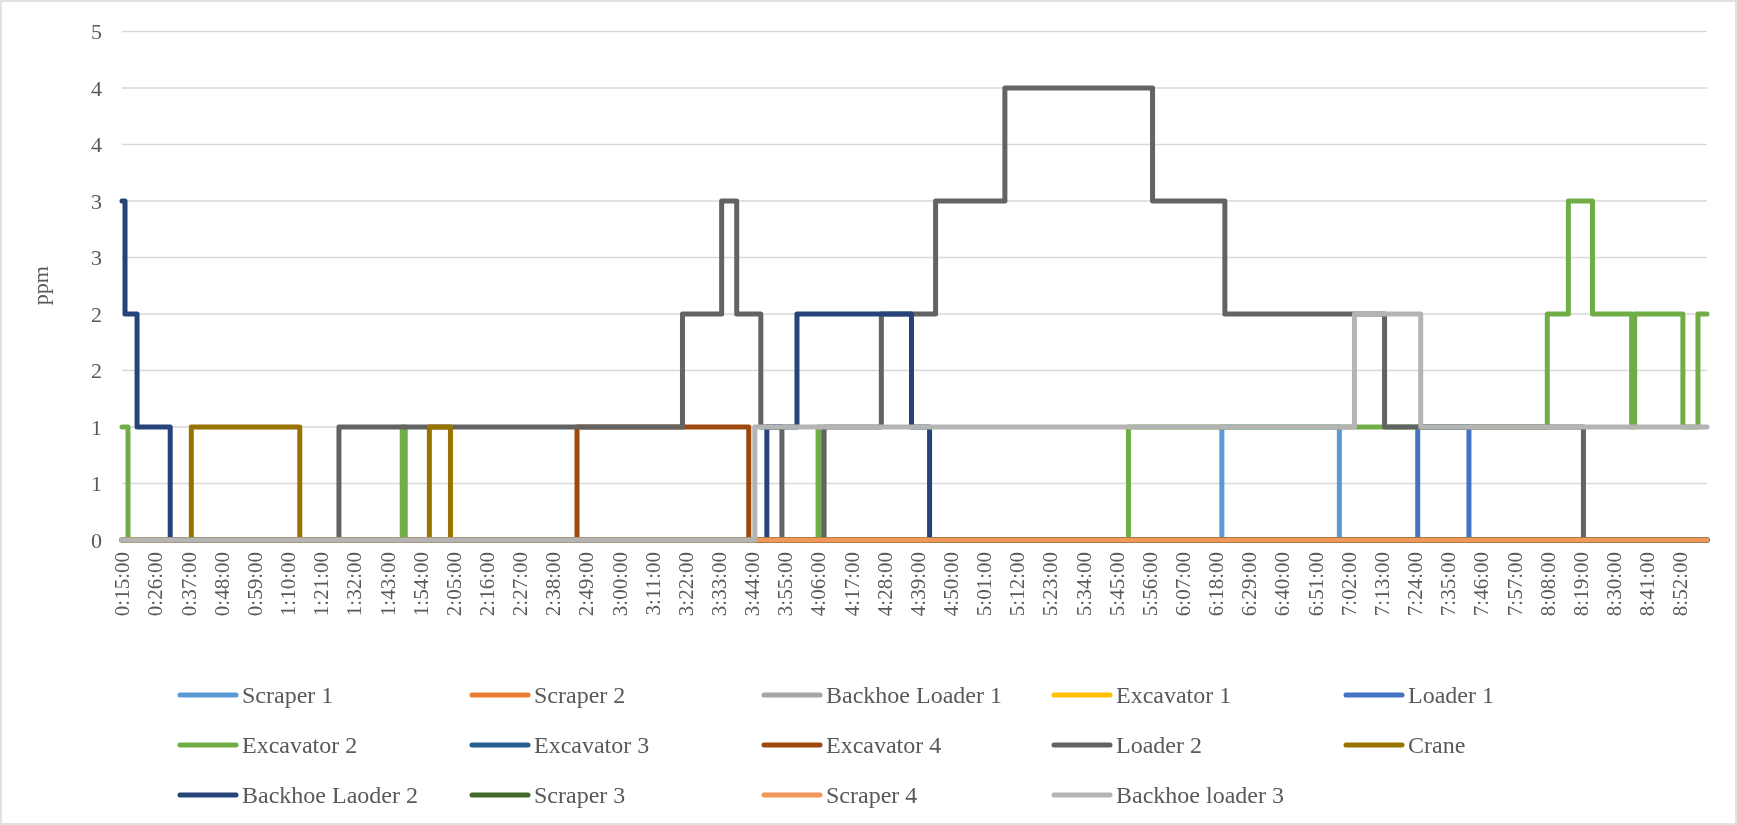  What do you see at coordinates (580, 695) in the screenshot?
I see `legend-label: Scraper 2` at bounding box center [580, 695].